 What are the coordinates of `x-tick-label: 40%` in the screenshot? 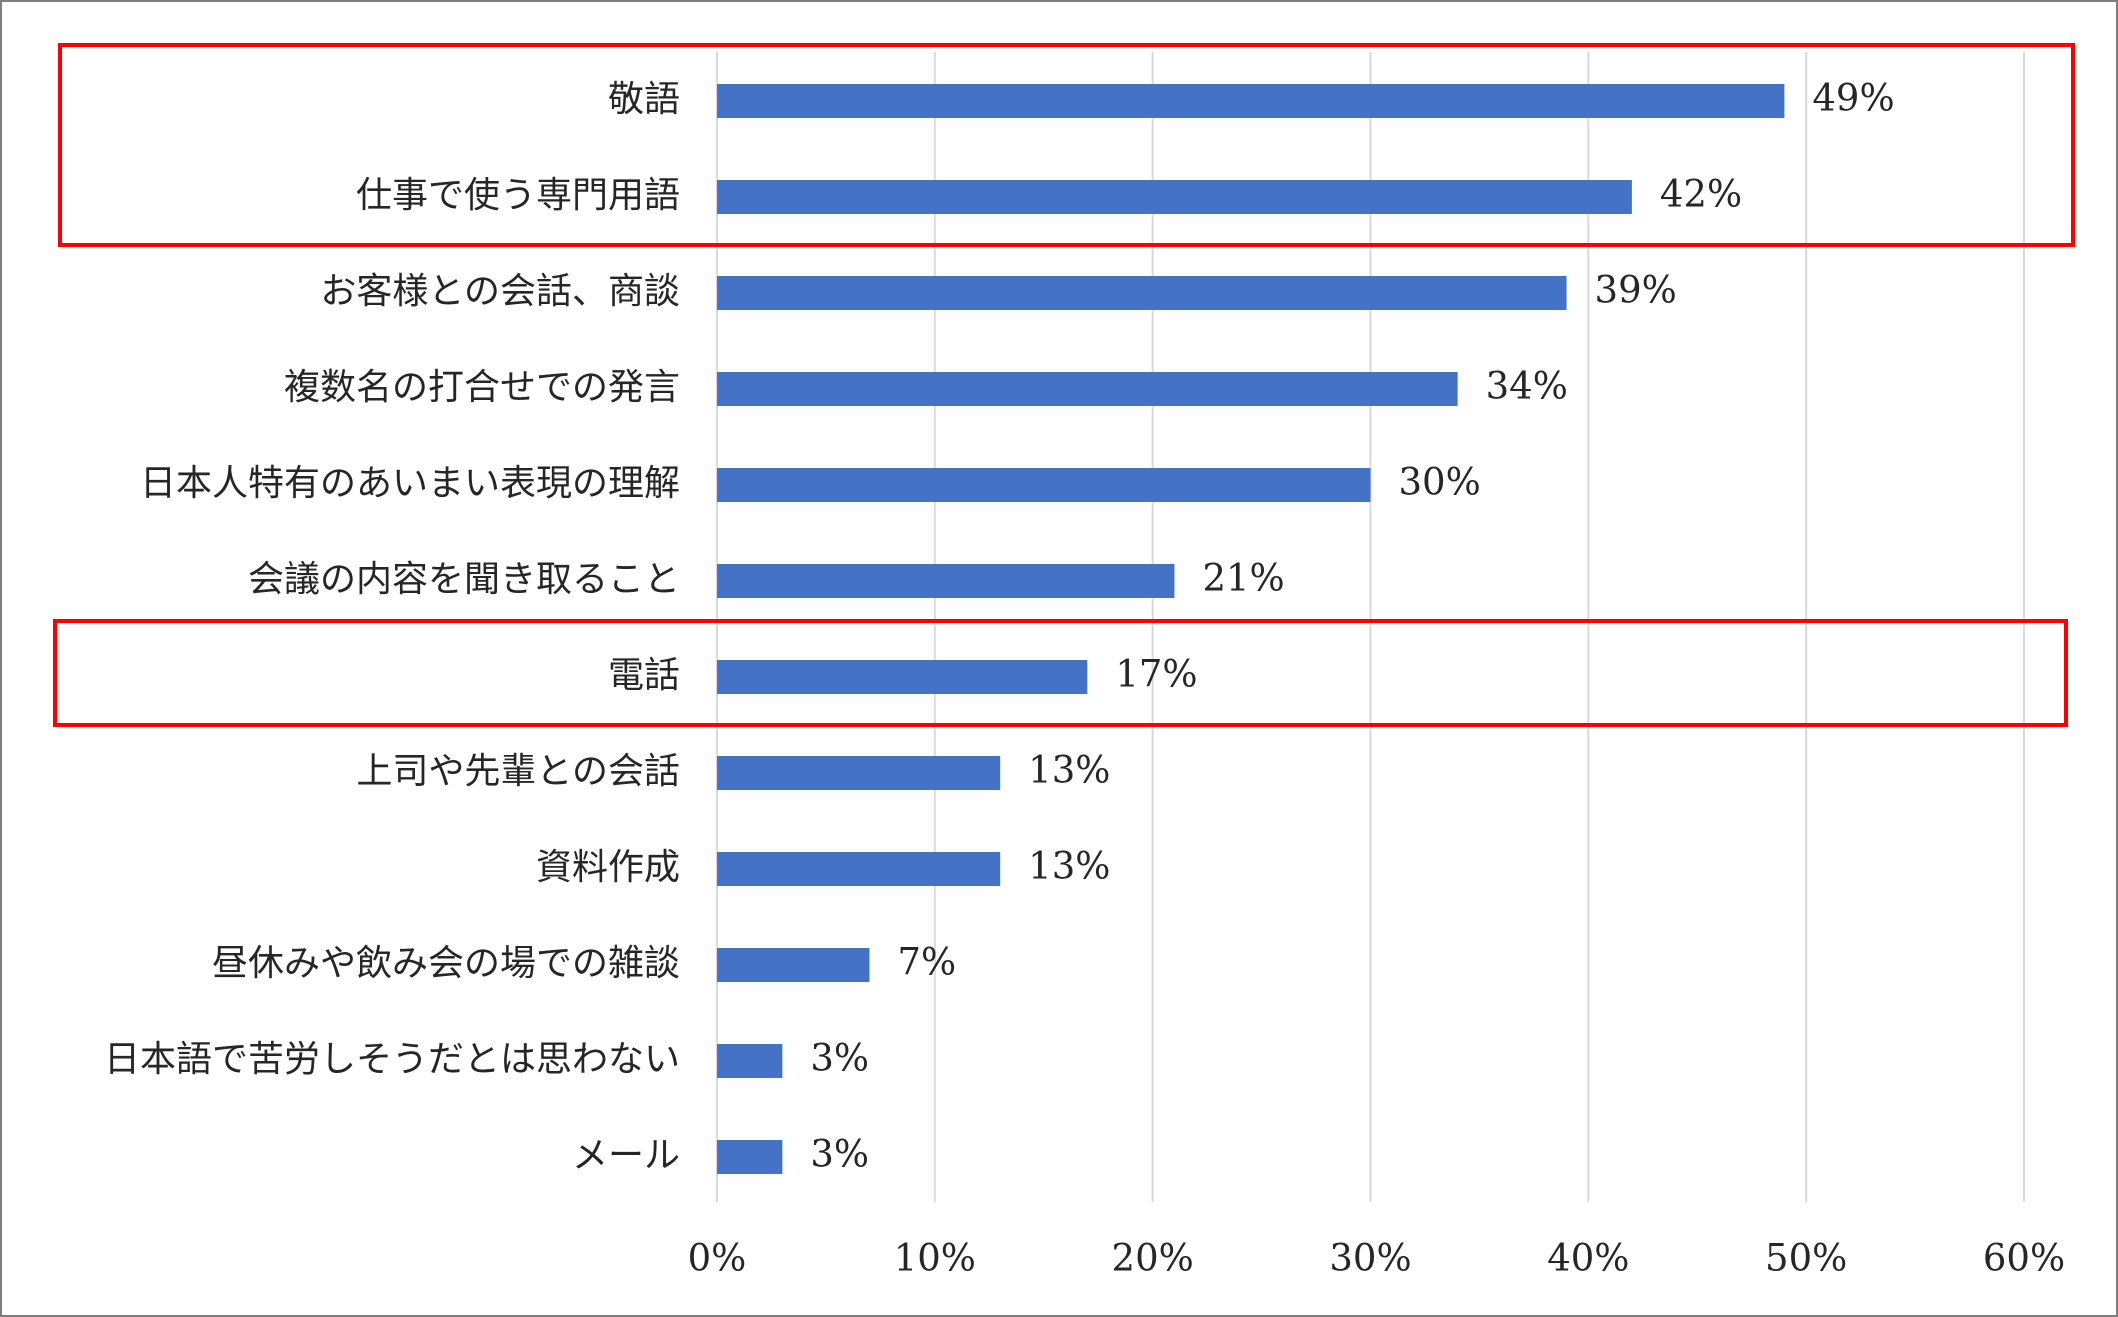 It's located at (1588, 1258).